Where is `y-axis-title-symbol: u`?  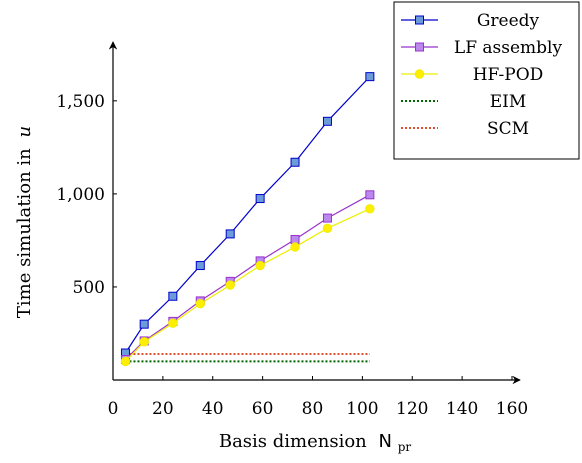 y-axis-title-symbol: u is located at coordinates (24, 132).